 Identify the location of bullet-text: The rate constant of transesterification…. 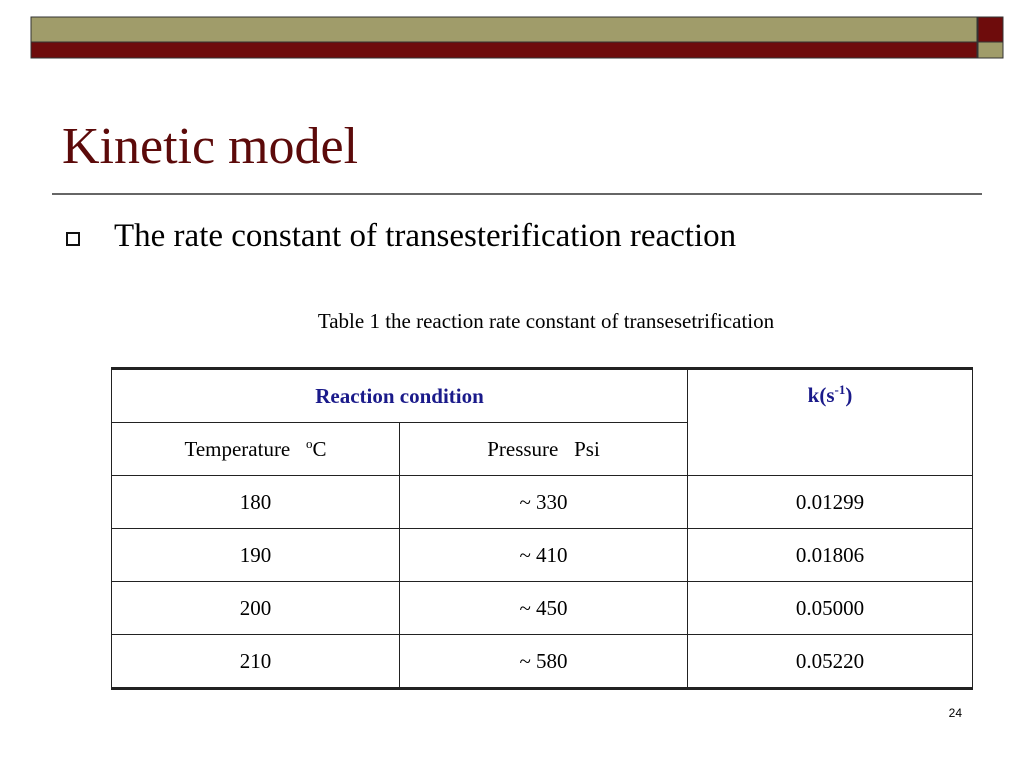
(425, 236).